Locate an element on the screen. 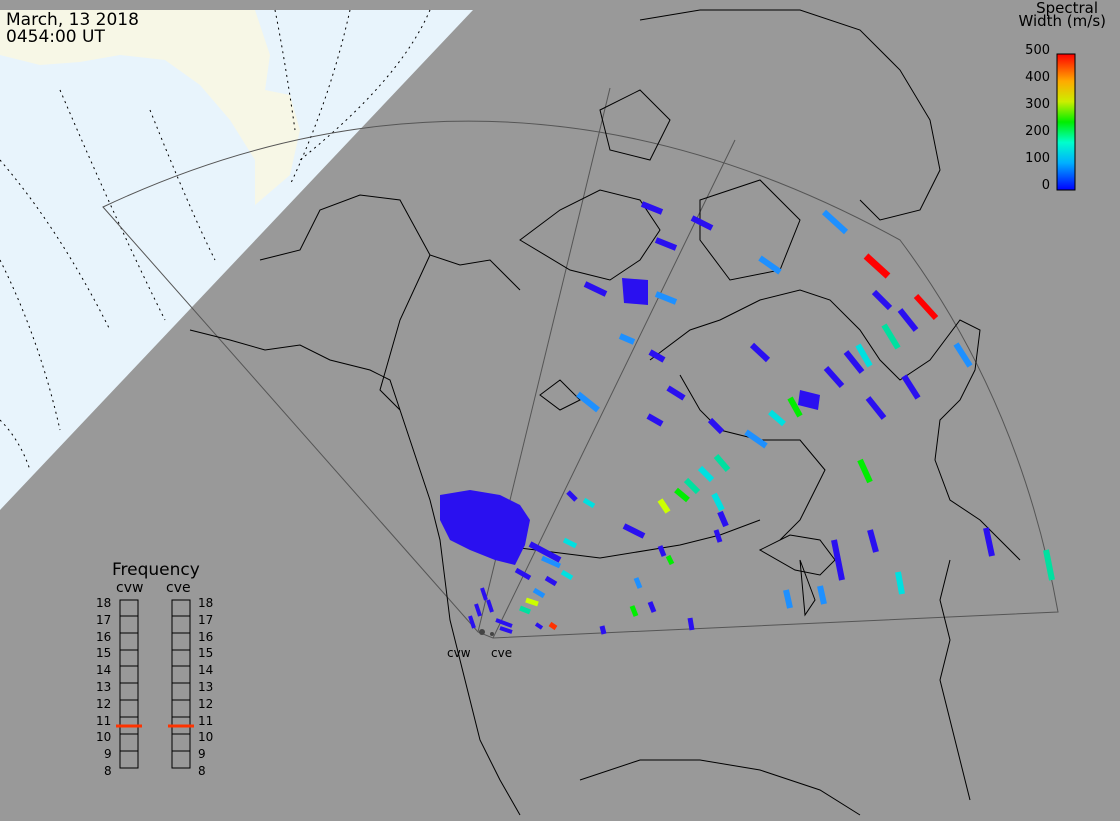  radar-site-label-west: cvw is located at coordinates (459, 653).